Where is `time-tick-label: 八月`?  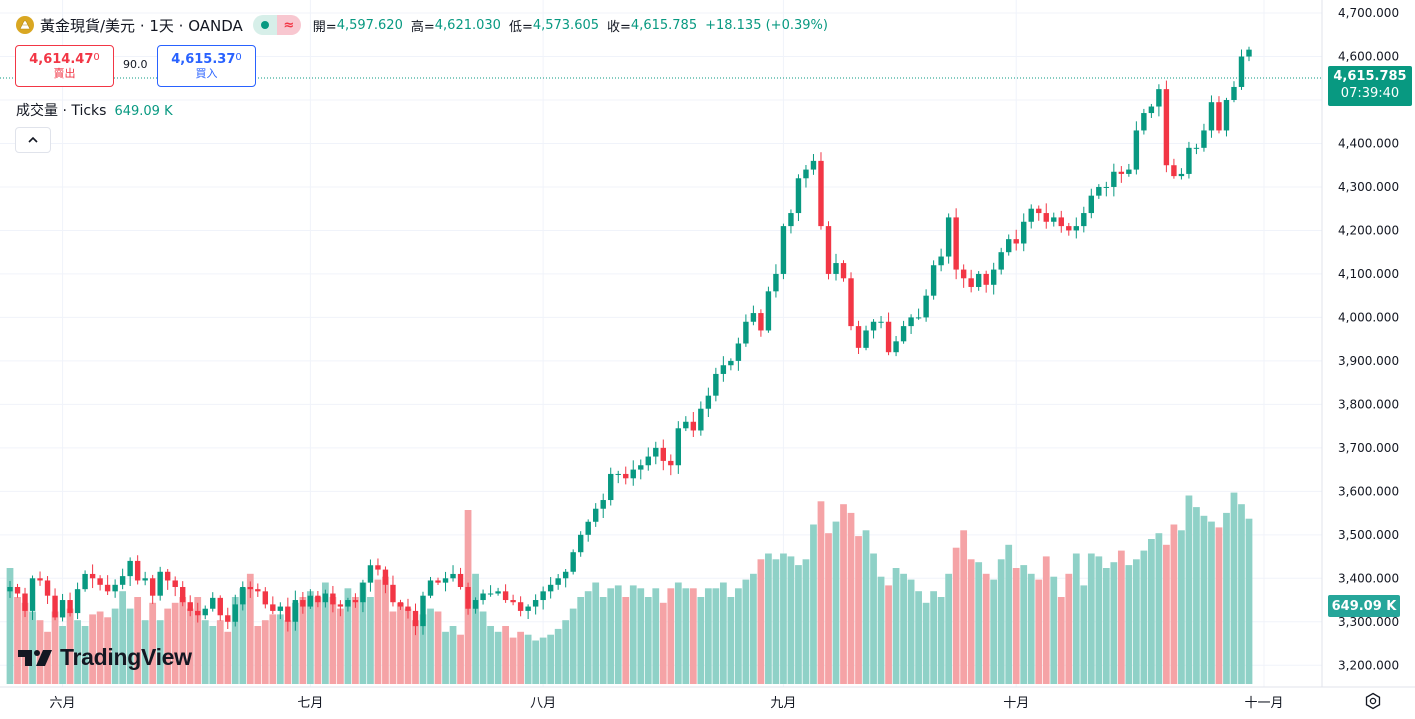 time-tick-label: 八月 is located at coordinates (543, 703).